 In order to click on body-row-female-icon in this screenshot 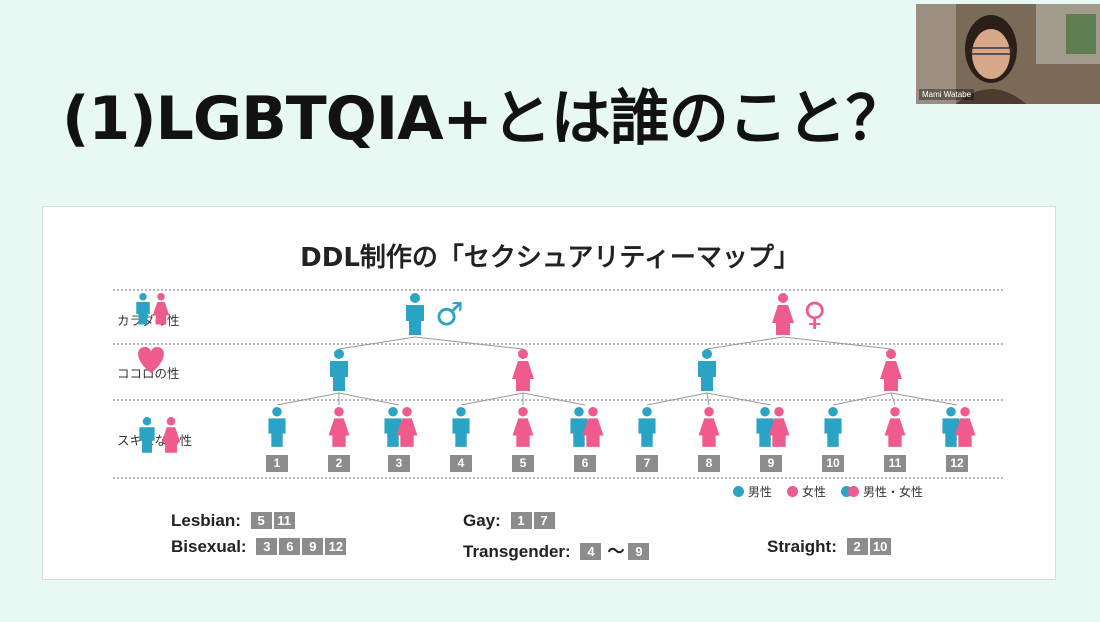, I will do `click(161, 309)`.